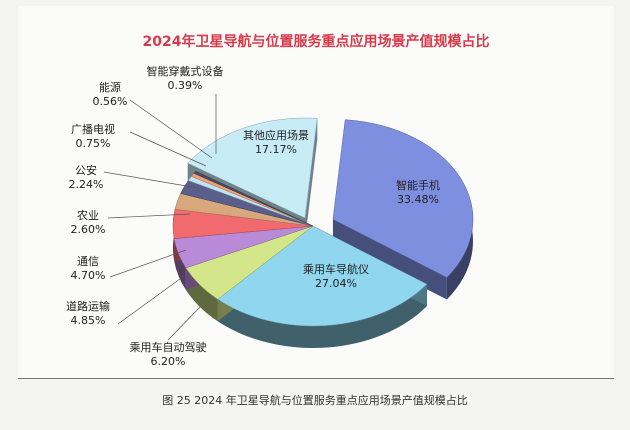  What do you see at coordinates (86, 184) in the screenshot?
I see `slice-value-label: 2.24%` at bounding box center [86, 184].